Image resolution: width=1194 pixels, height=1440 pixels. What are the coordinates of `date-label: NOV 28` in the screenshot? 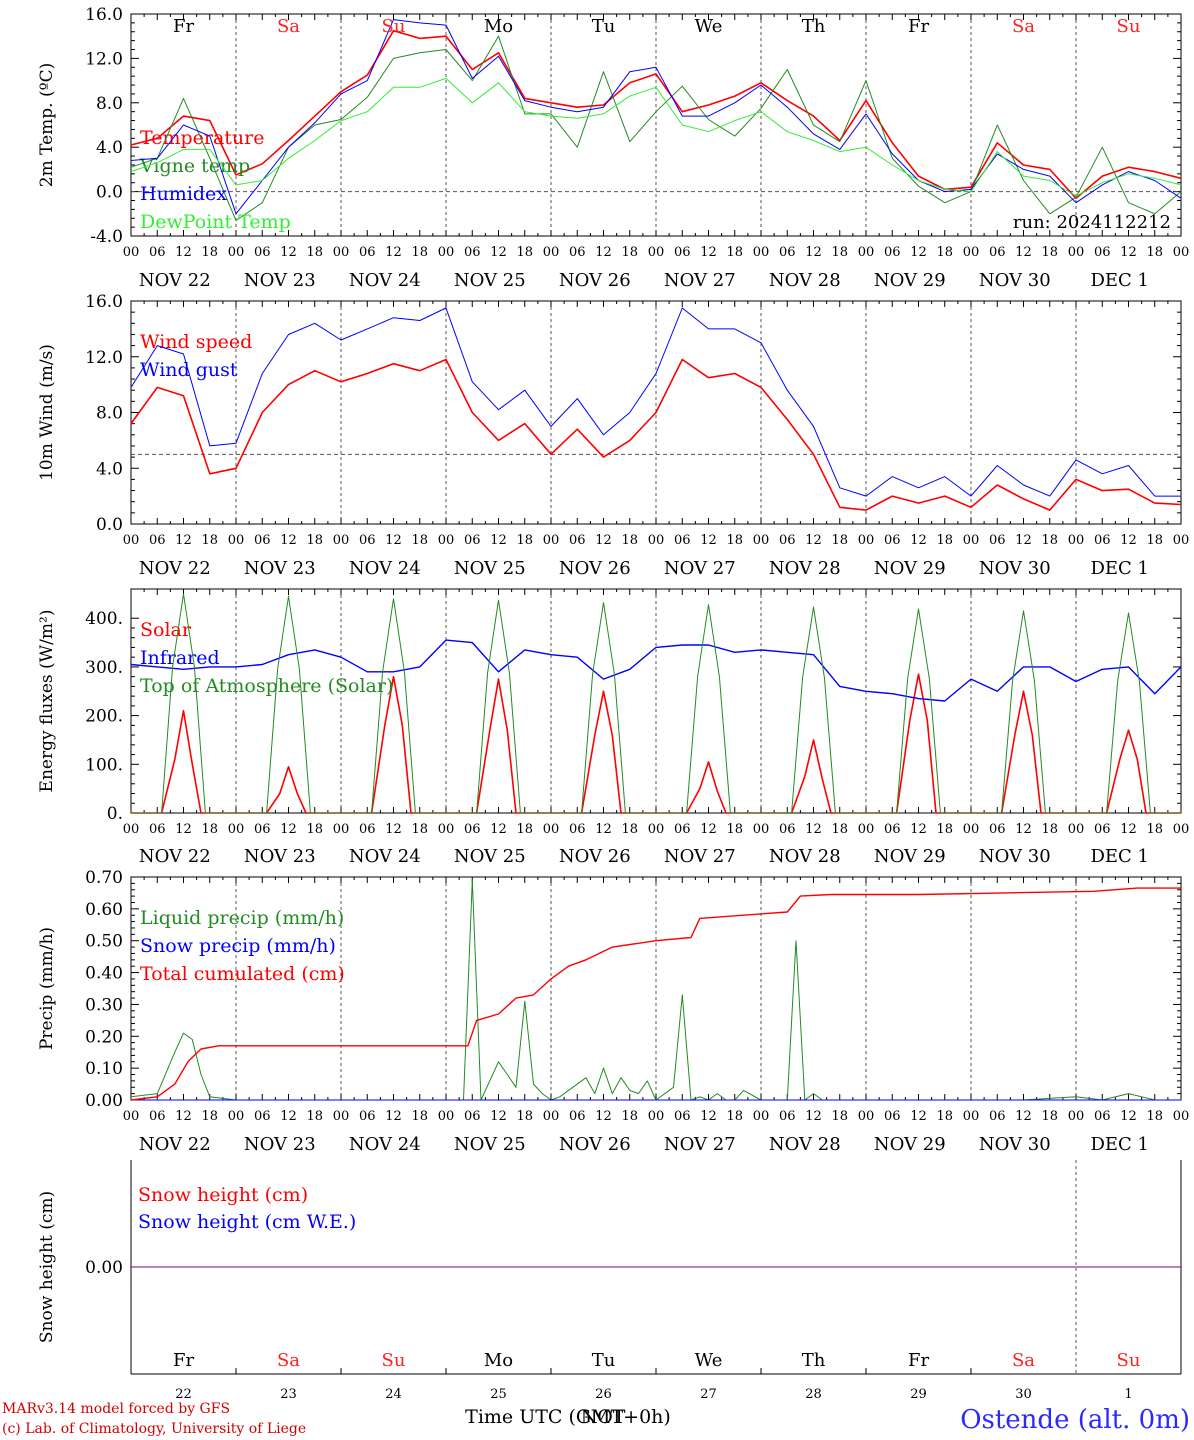 It's located at (805, 1144).